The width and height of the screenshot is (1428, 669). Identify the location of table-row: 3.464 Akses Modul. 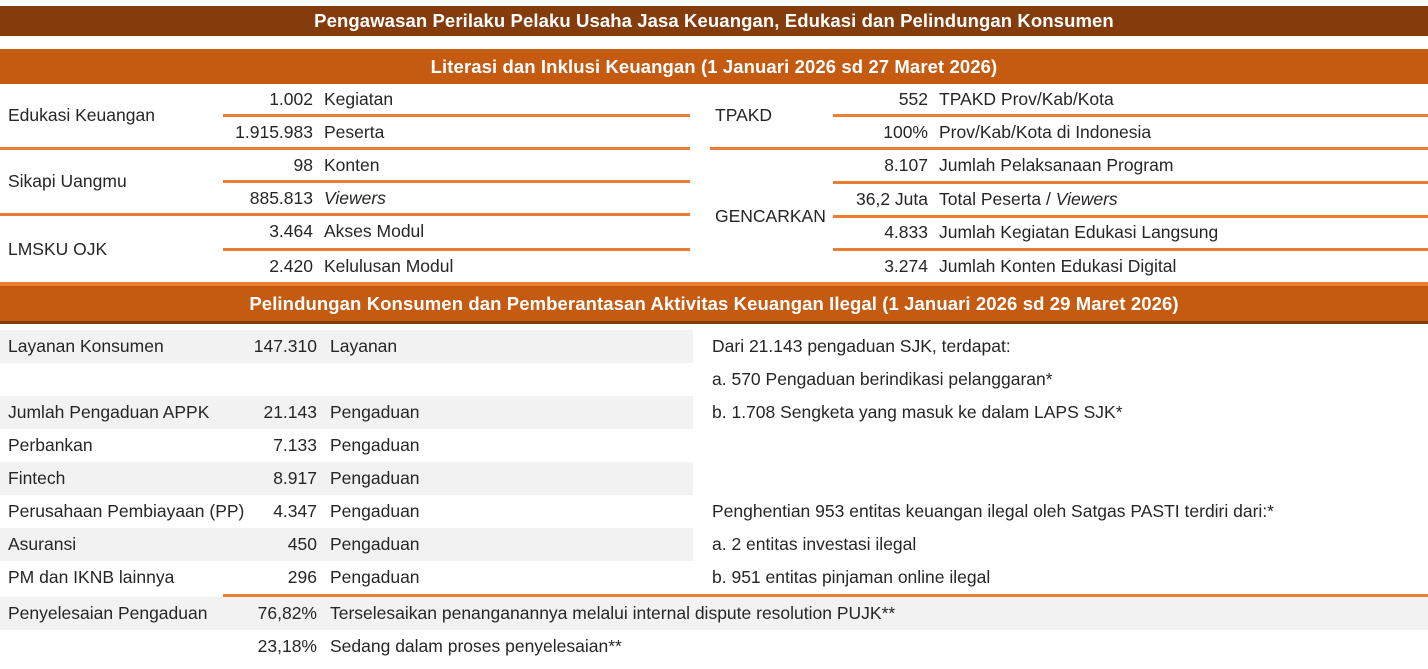
(456, 233).